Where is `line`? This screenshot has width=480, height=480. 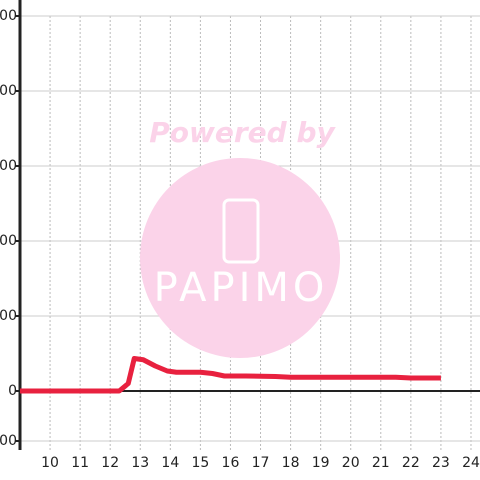
line is located at coordinates (230, 375).